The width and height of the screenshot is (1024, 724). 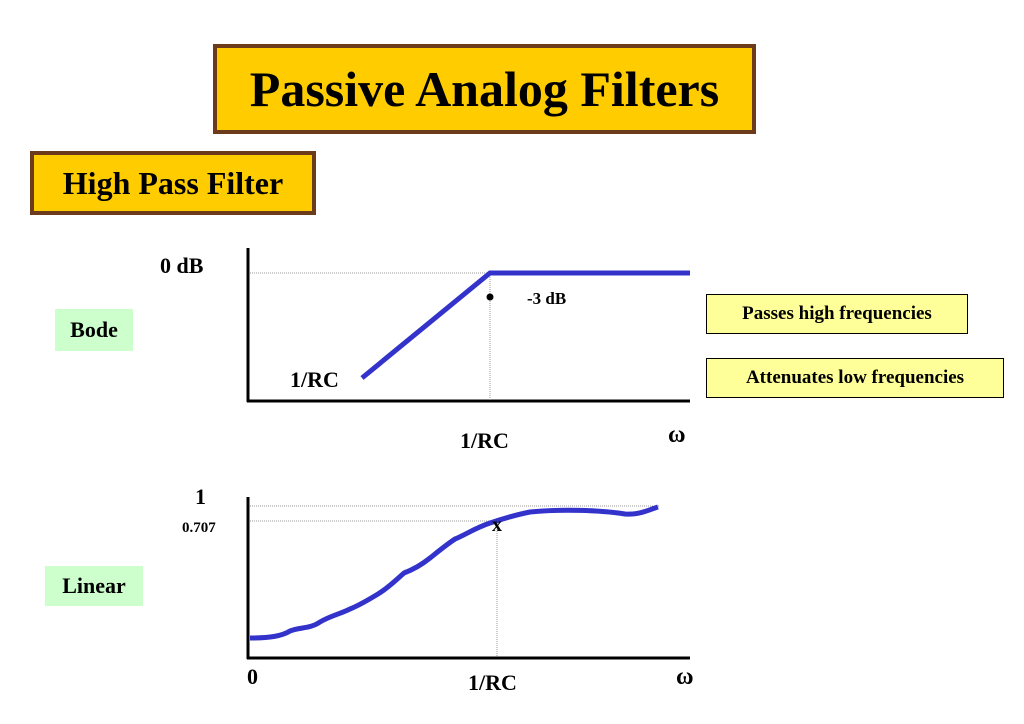 What do you see at coordinates (199, 528) in the screenshot?
I see `linear-0707-label: 0.707` at bounding box center [199, 528].